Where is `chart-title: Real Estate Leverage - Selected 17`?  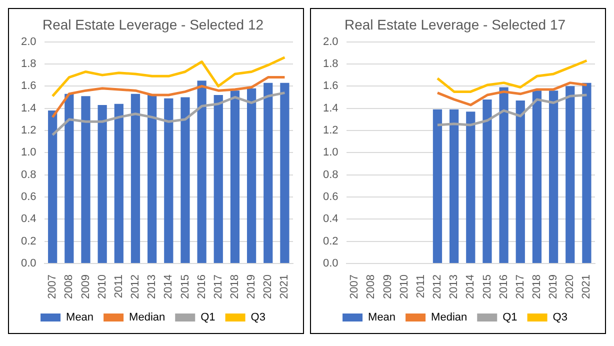
chart-title: Real Estate Leverage - Selected 17 is located at coordinates (455, 24).